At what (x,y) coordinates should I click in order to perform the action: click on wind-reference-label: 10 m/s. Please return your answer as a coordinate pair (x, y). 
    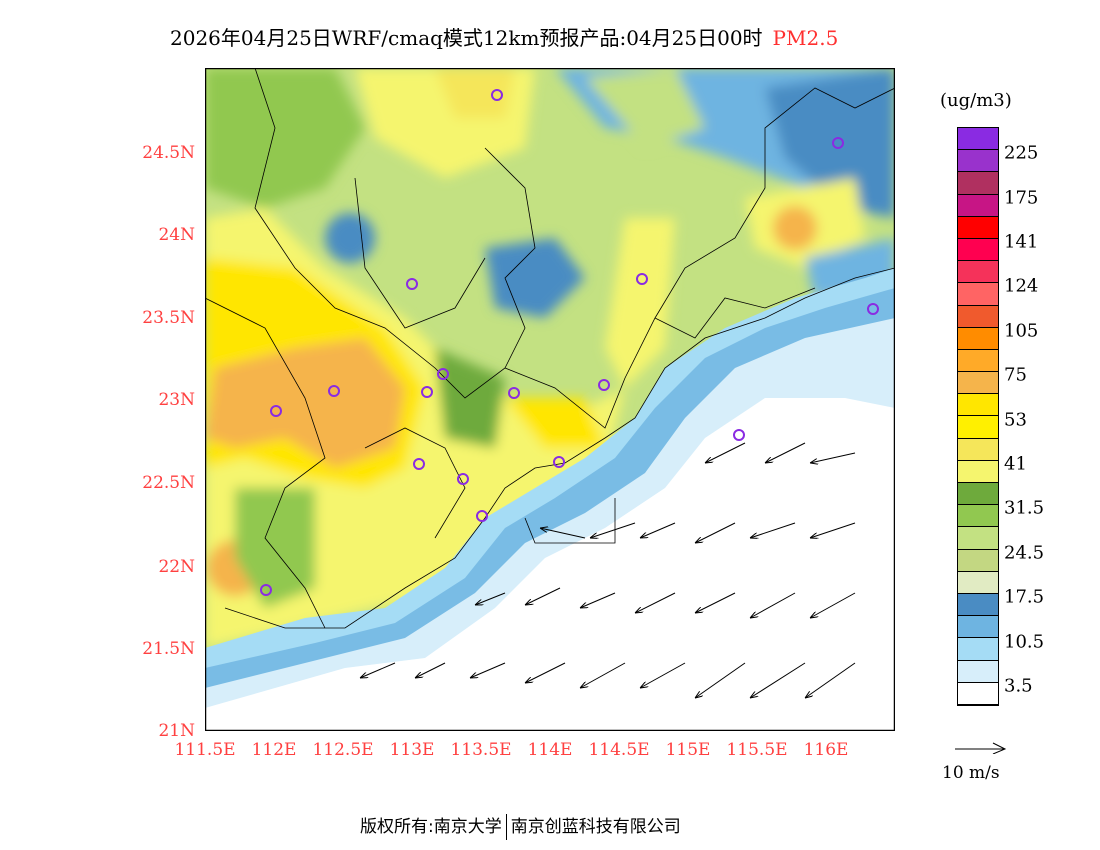
    Looking at the image, I should click on (971, 773).